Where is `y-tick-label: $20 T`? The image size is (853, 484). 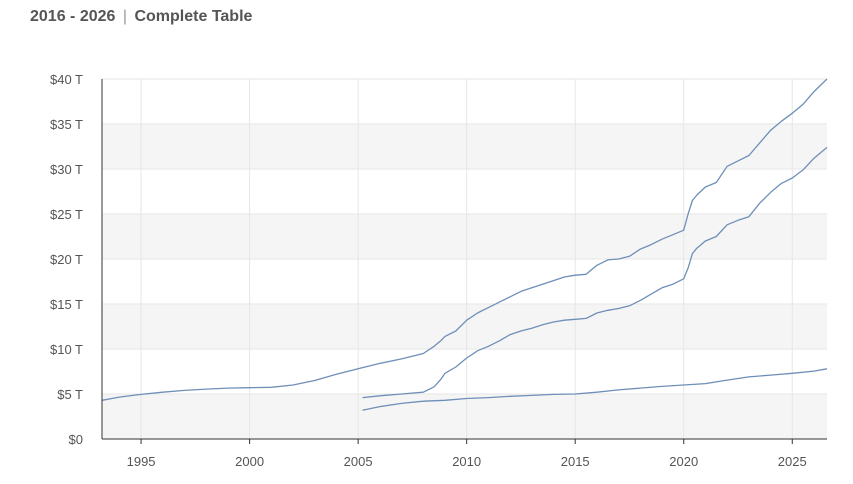 y-tick-label: $20 T is located at coordinates (66, 259).